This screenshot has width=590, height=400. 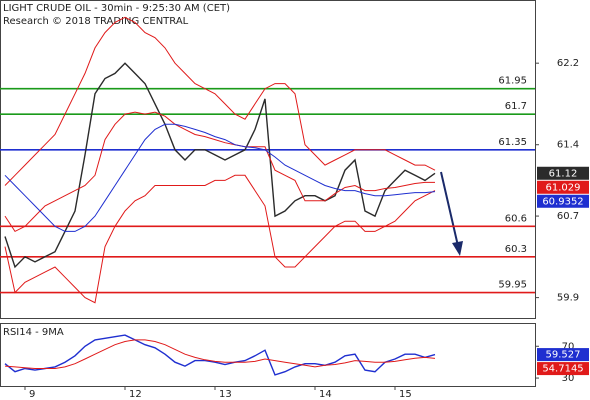 What do you see at coordinates (568, 216) in the screenshot?
I see `y-tick-label: 60.7` at bounding box center [568, 216].